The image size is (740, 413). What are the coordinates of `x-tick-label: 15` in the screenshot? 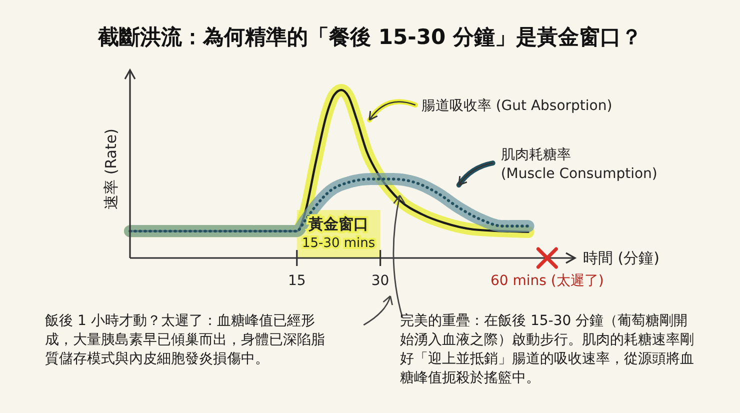 It's located at (297, 281).